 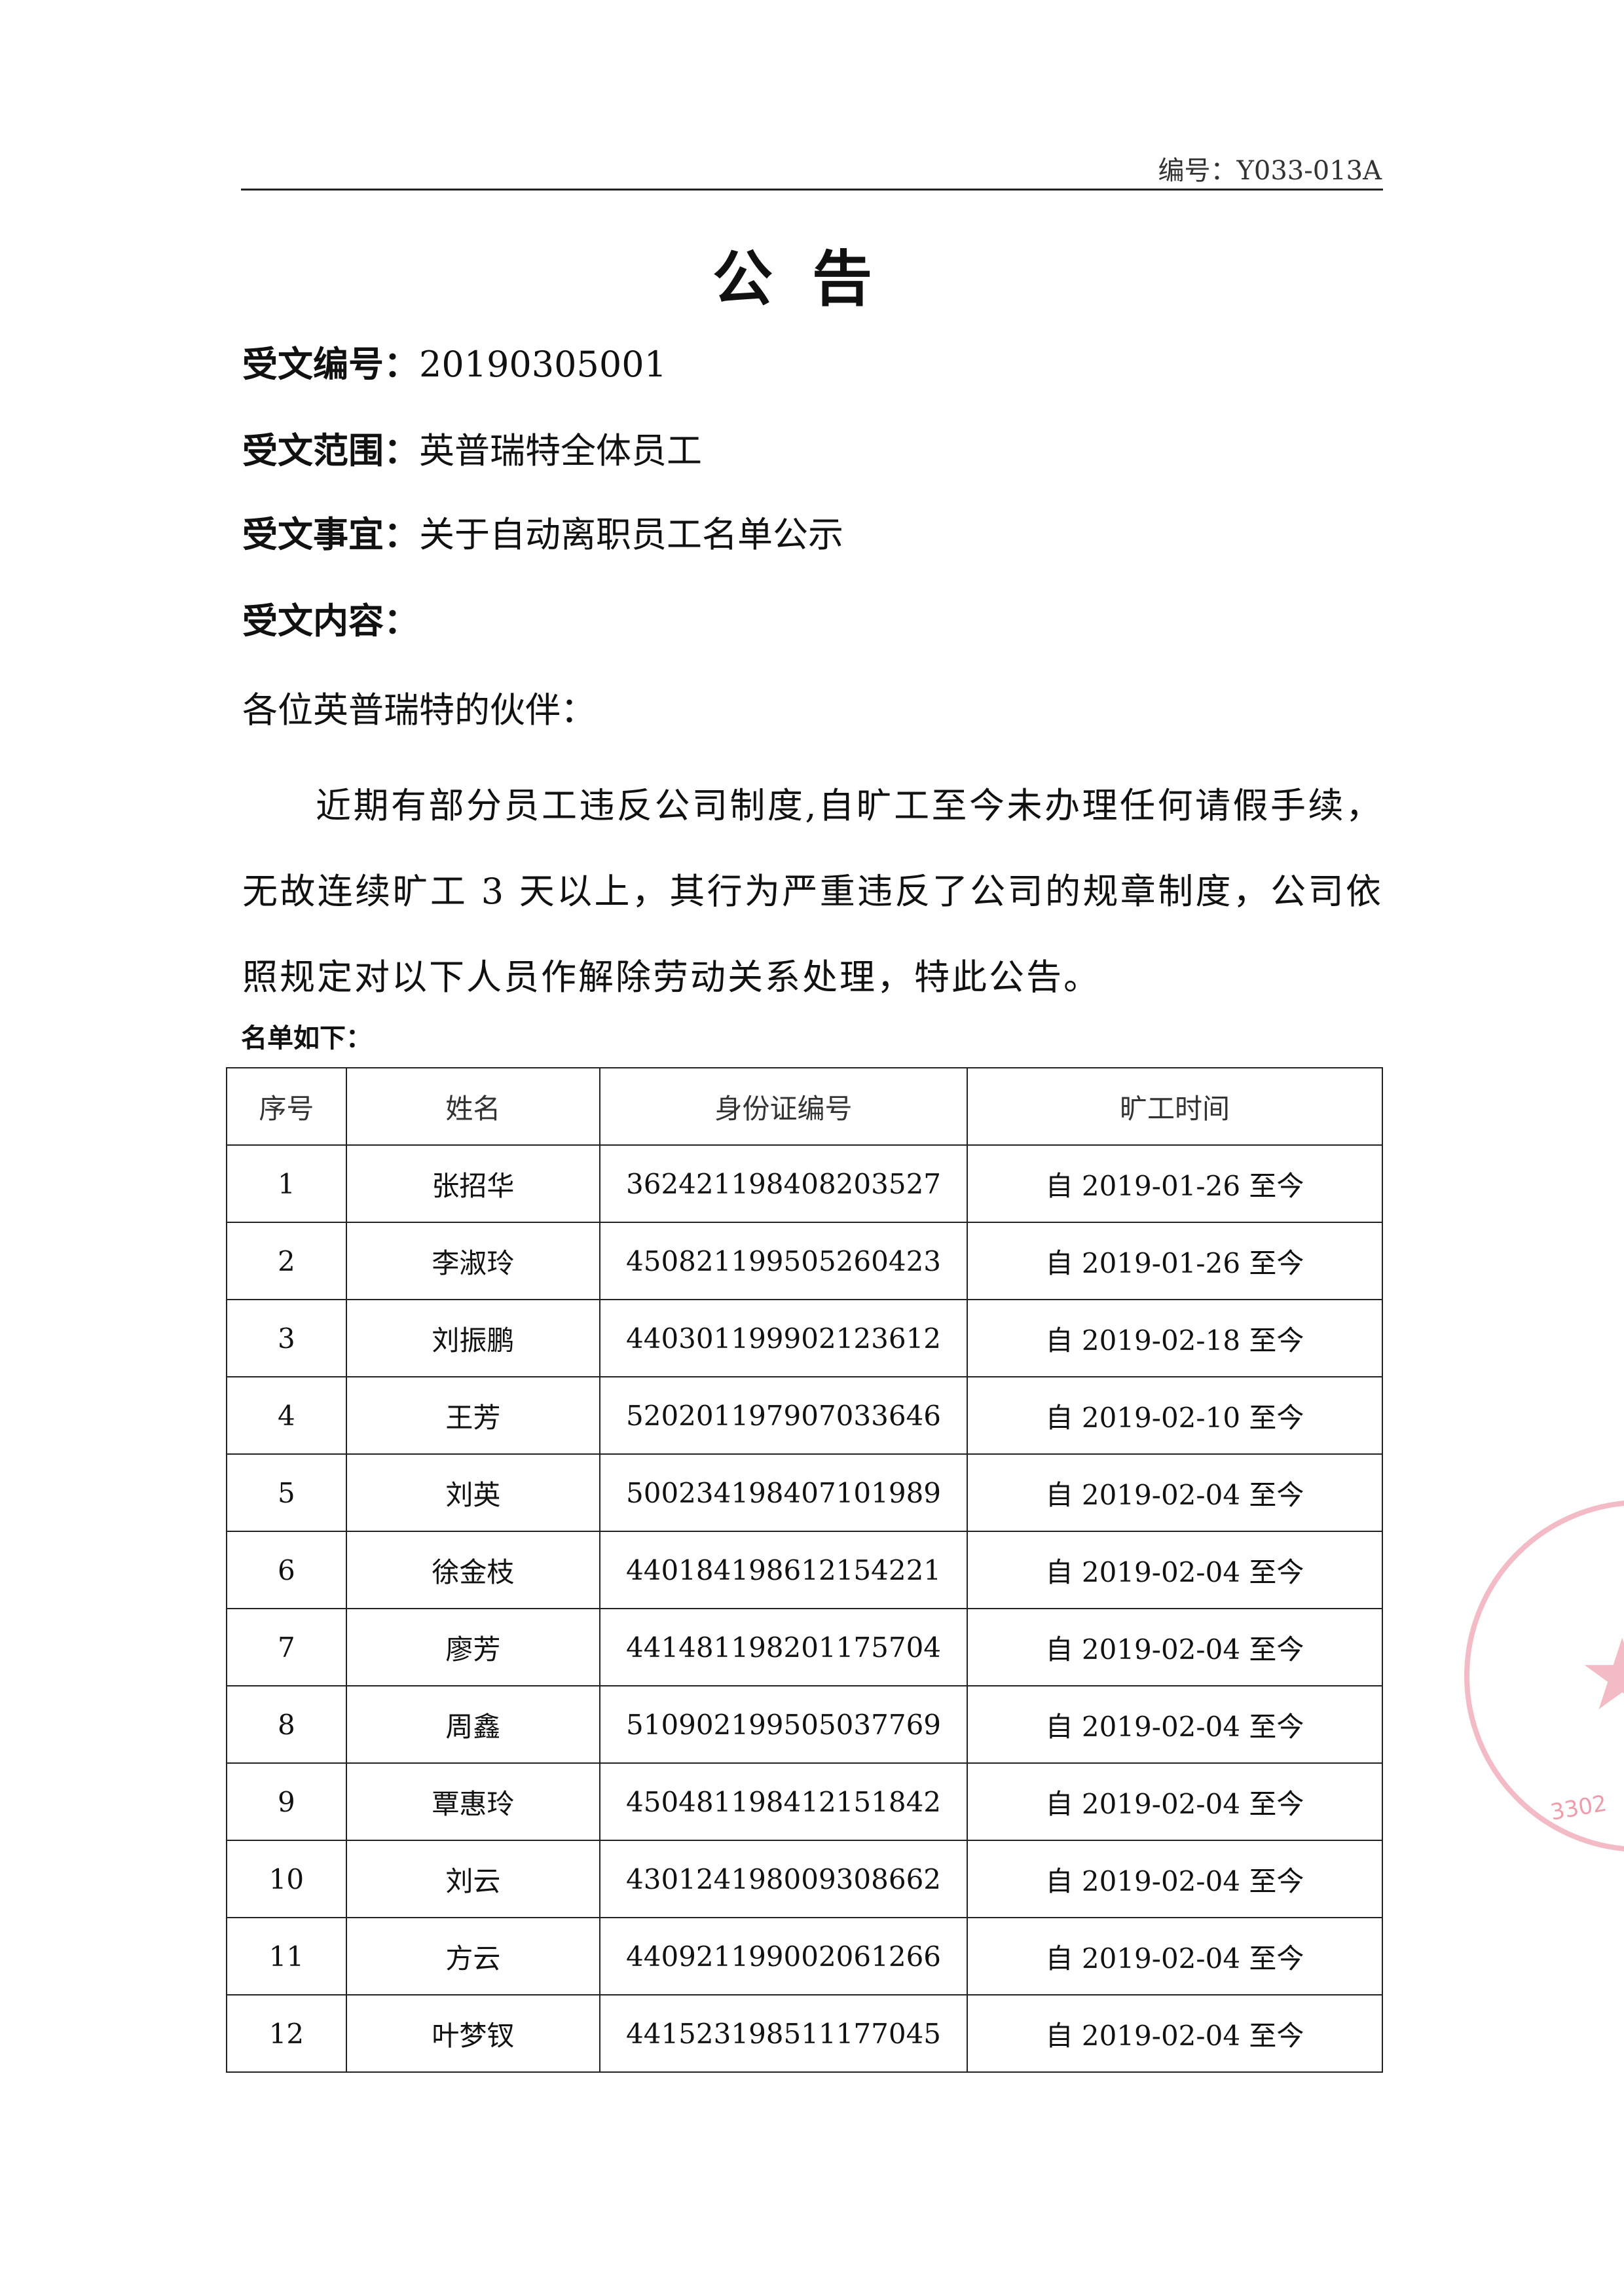 What do you see at coordinates (330, 364) in the screenshot?
I see `field-label: 受文编号：` at bounding box center [330, 364].